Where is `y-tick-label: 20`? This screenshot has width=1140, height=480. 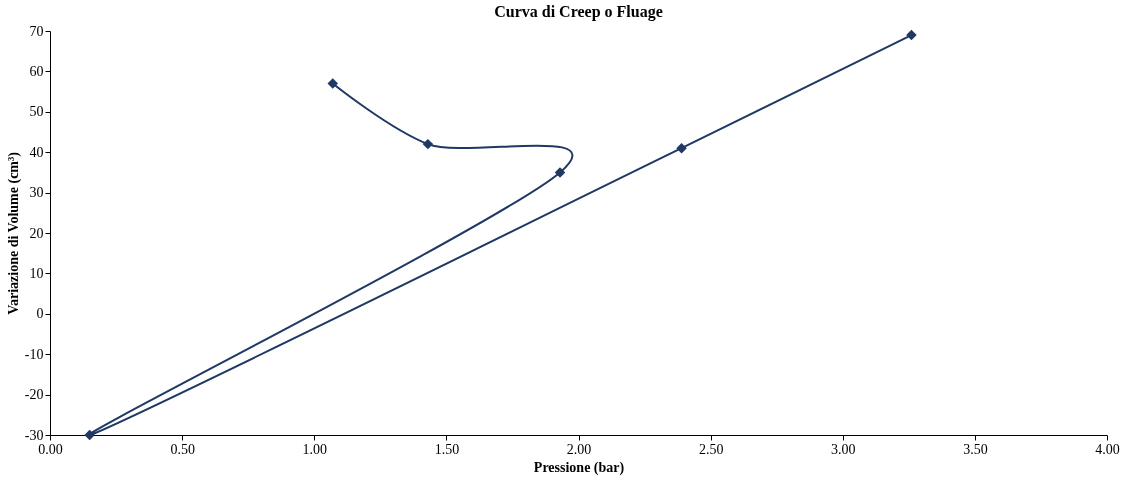 y-tick-label: 20 is located at coordinates (36, 233).